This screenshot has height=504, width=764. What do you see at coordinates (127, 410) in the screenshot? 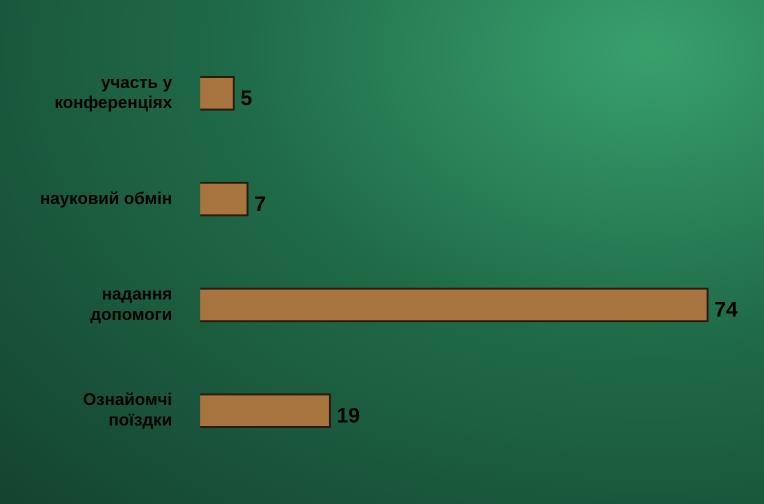
I see `y-tick-label: Ознайомчі поїздки` at bounding box center [127, 410].